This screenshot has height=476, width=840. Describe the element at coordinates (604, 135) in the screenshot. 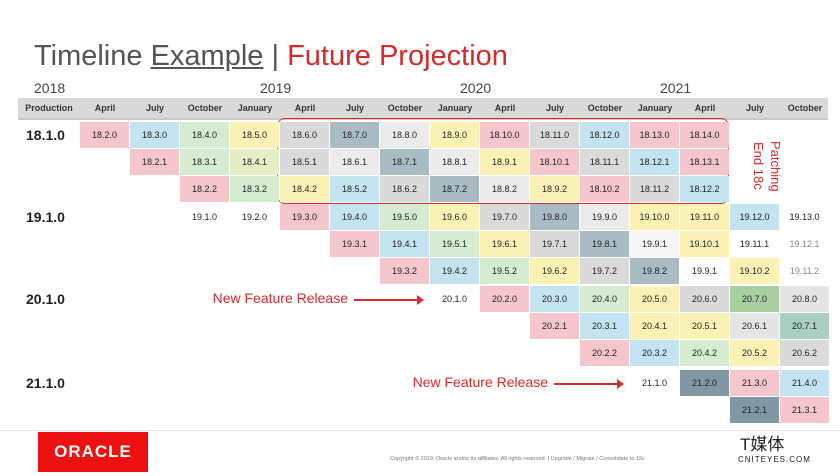

I see `release-cell: 18.12.0` at that location.